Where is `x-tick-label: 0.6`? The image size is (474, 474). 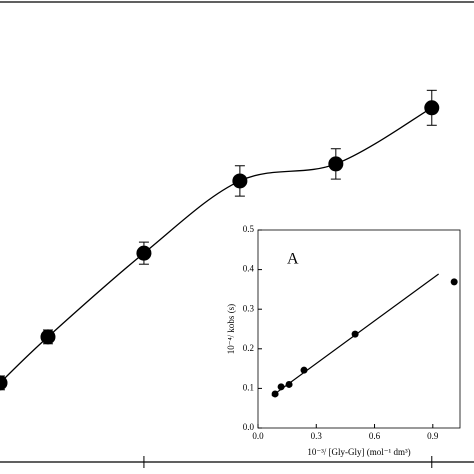
x-tick-label: 0.6 is located at coordinates (375, 436).